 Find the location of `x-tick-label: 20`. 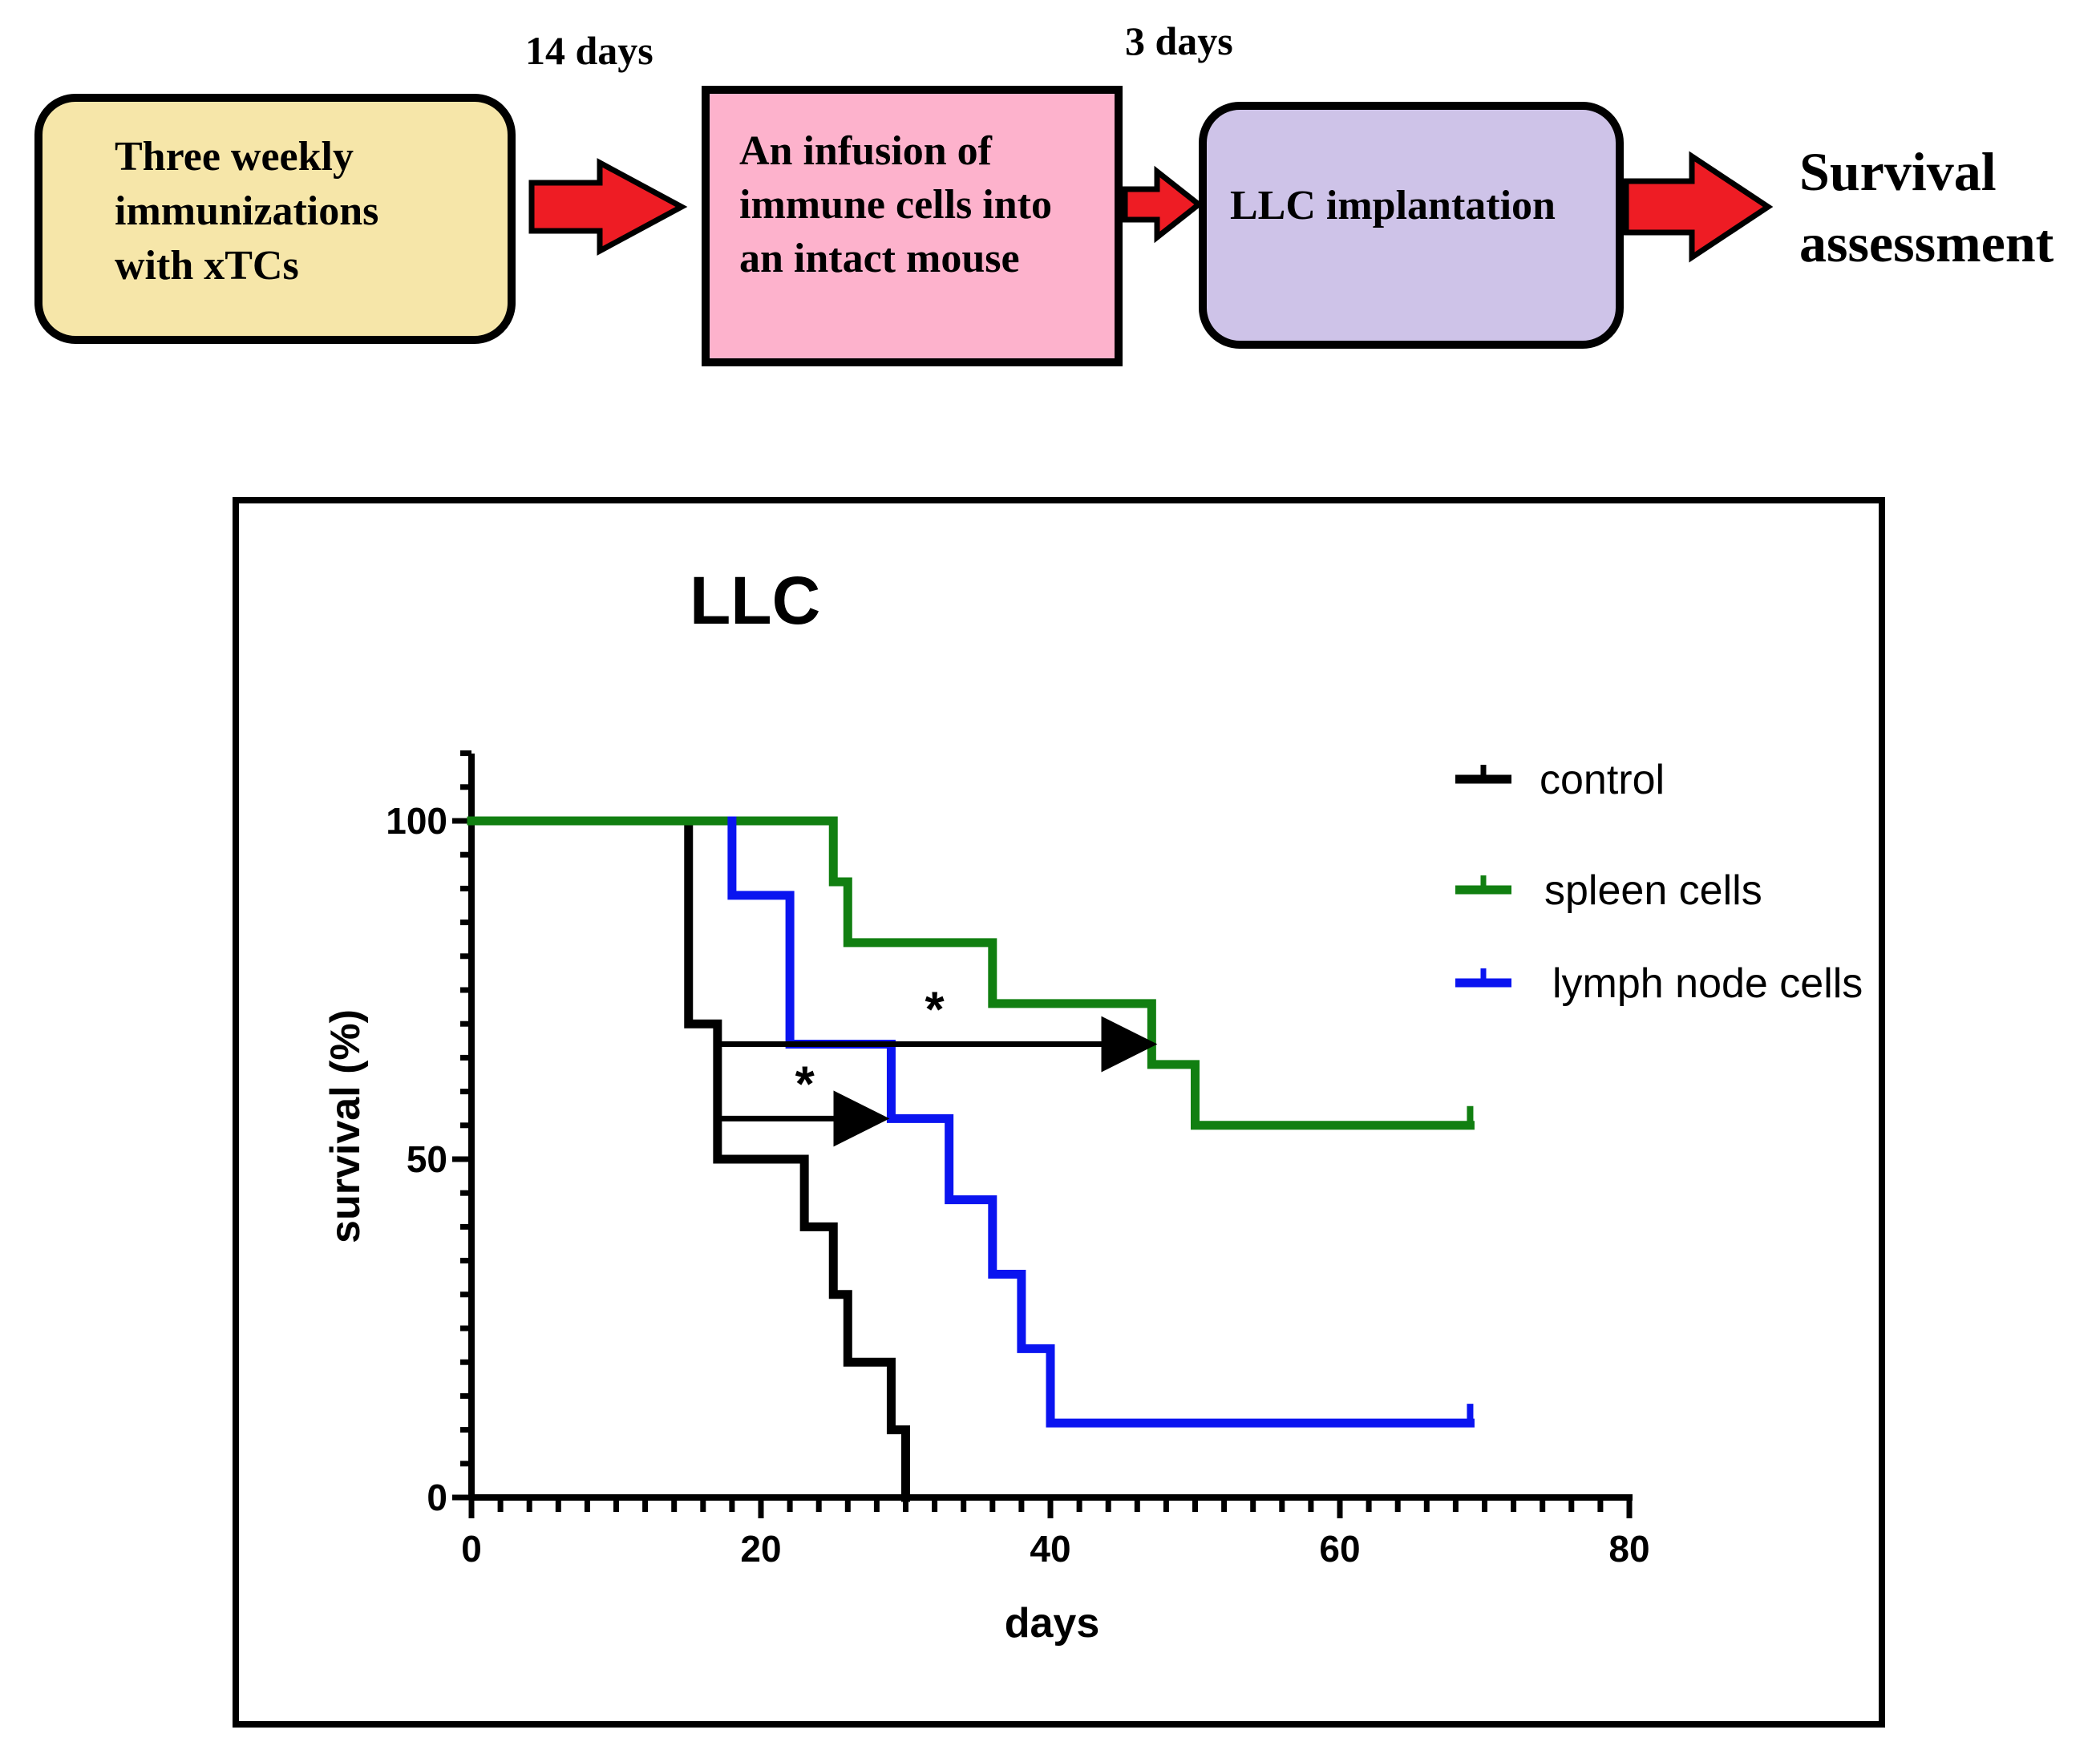

x-tick-label: 20 is located at coordinates (760, 1549).